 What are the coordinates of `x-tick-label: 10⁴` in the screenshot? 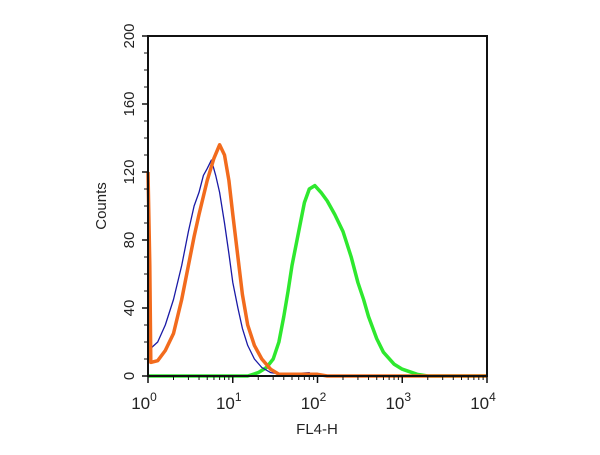 It's located at (483, 401).